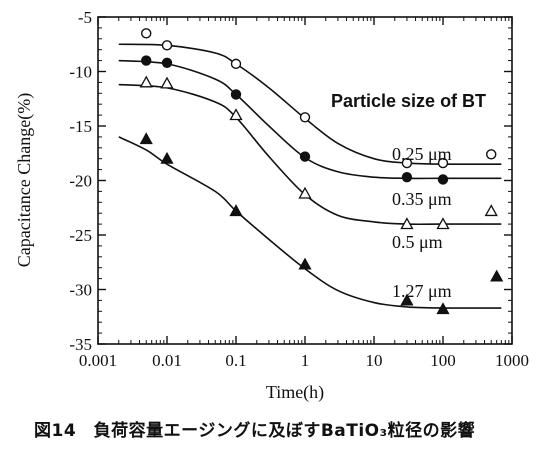 The image size is (548, 449). Describe the element at coordinates (295, 392) in the screenshot. I see `x-axis-title: Time(h)` at that location.